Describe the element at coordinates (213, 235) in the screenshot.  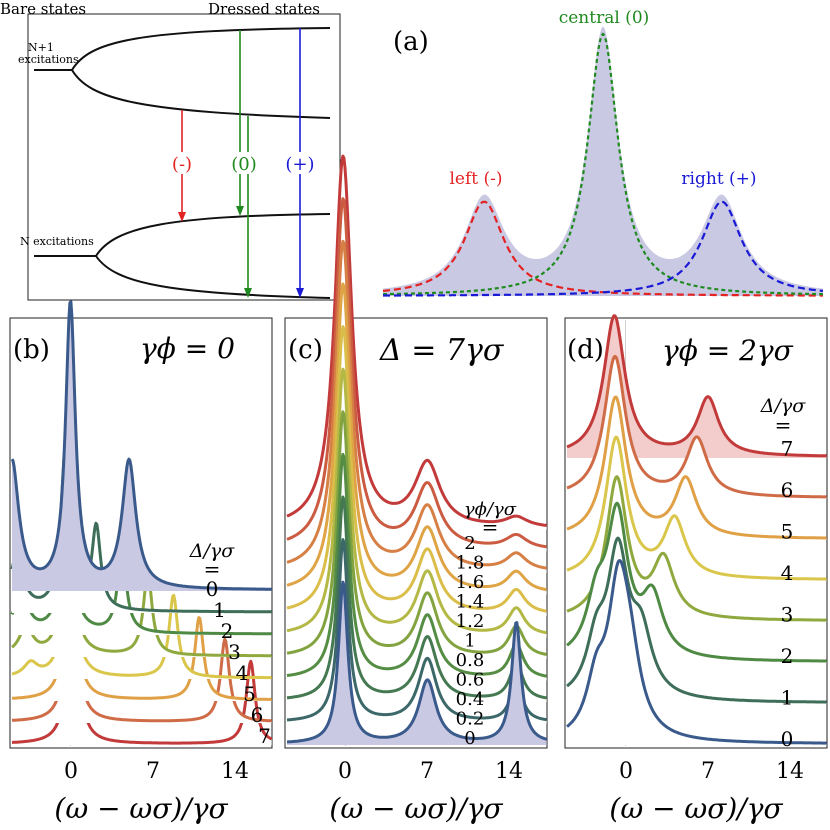
I see `lower-dressed-level-top` at that location.